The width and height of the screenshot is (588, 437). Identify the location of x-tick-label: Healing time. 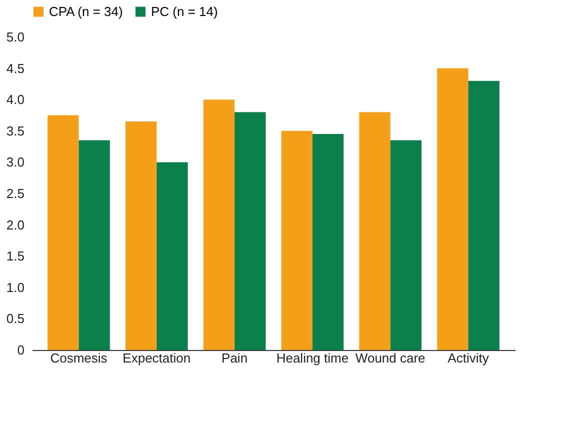
(312, 358).